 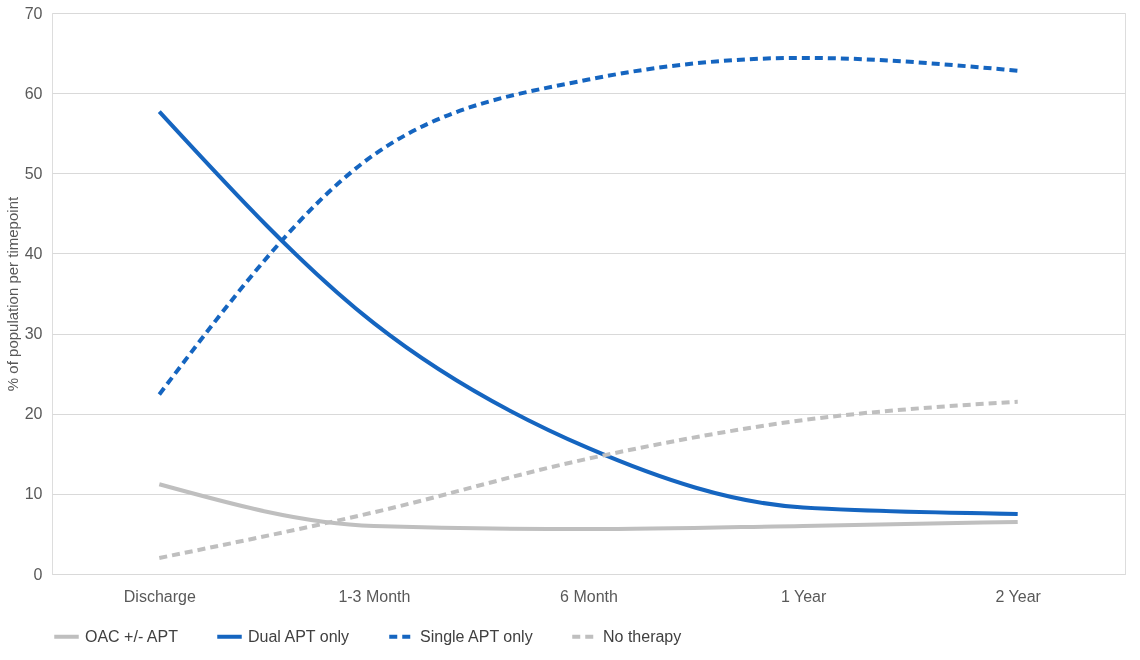 I want to click on x-tick-label: 6 Month, so click(x=589, y=596).